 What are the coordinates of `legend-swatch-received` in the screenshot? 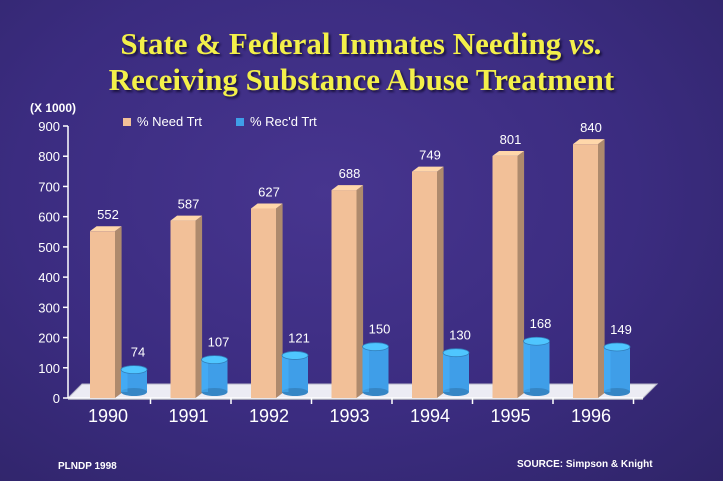 It's located at (240, 122).